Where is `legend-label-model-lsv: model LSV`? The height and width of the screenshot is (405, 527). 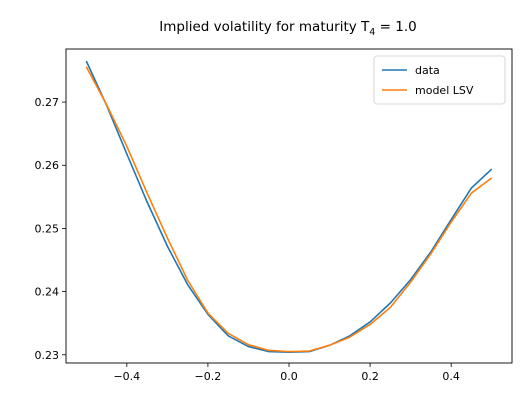
legend-label-model-lsv: model LSV is located at coordinates (444, 90).